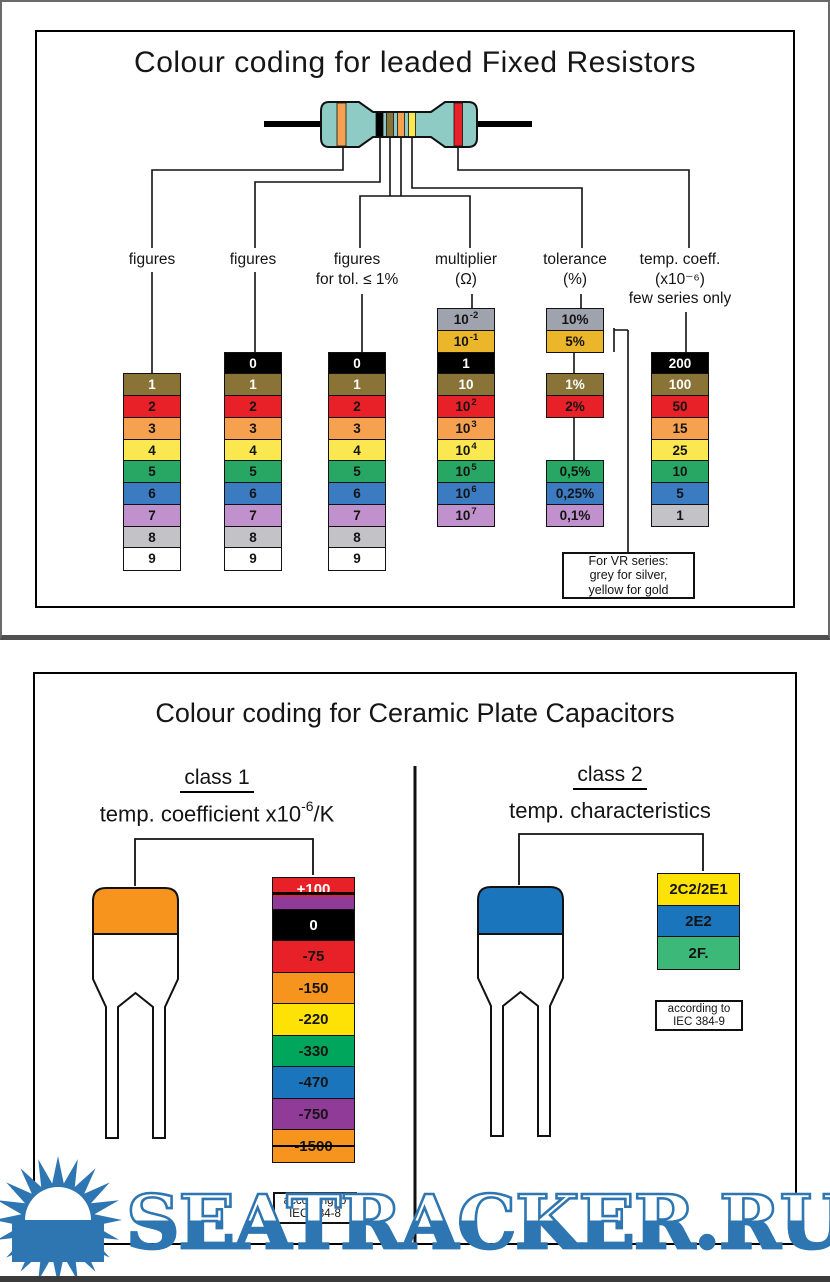 This screenshot has width=830, height=1282. Describe the element at coordinates (698, 921) in the screenshot. I see `color-cell-class2: 2E2` at that location.